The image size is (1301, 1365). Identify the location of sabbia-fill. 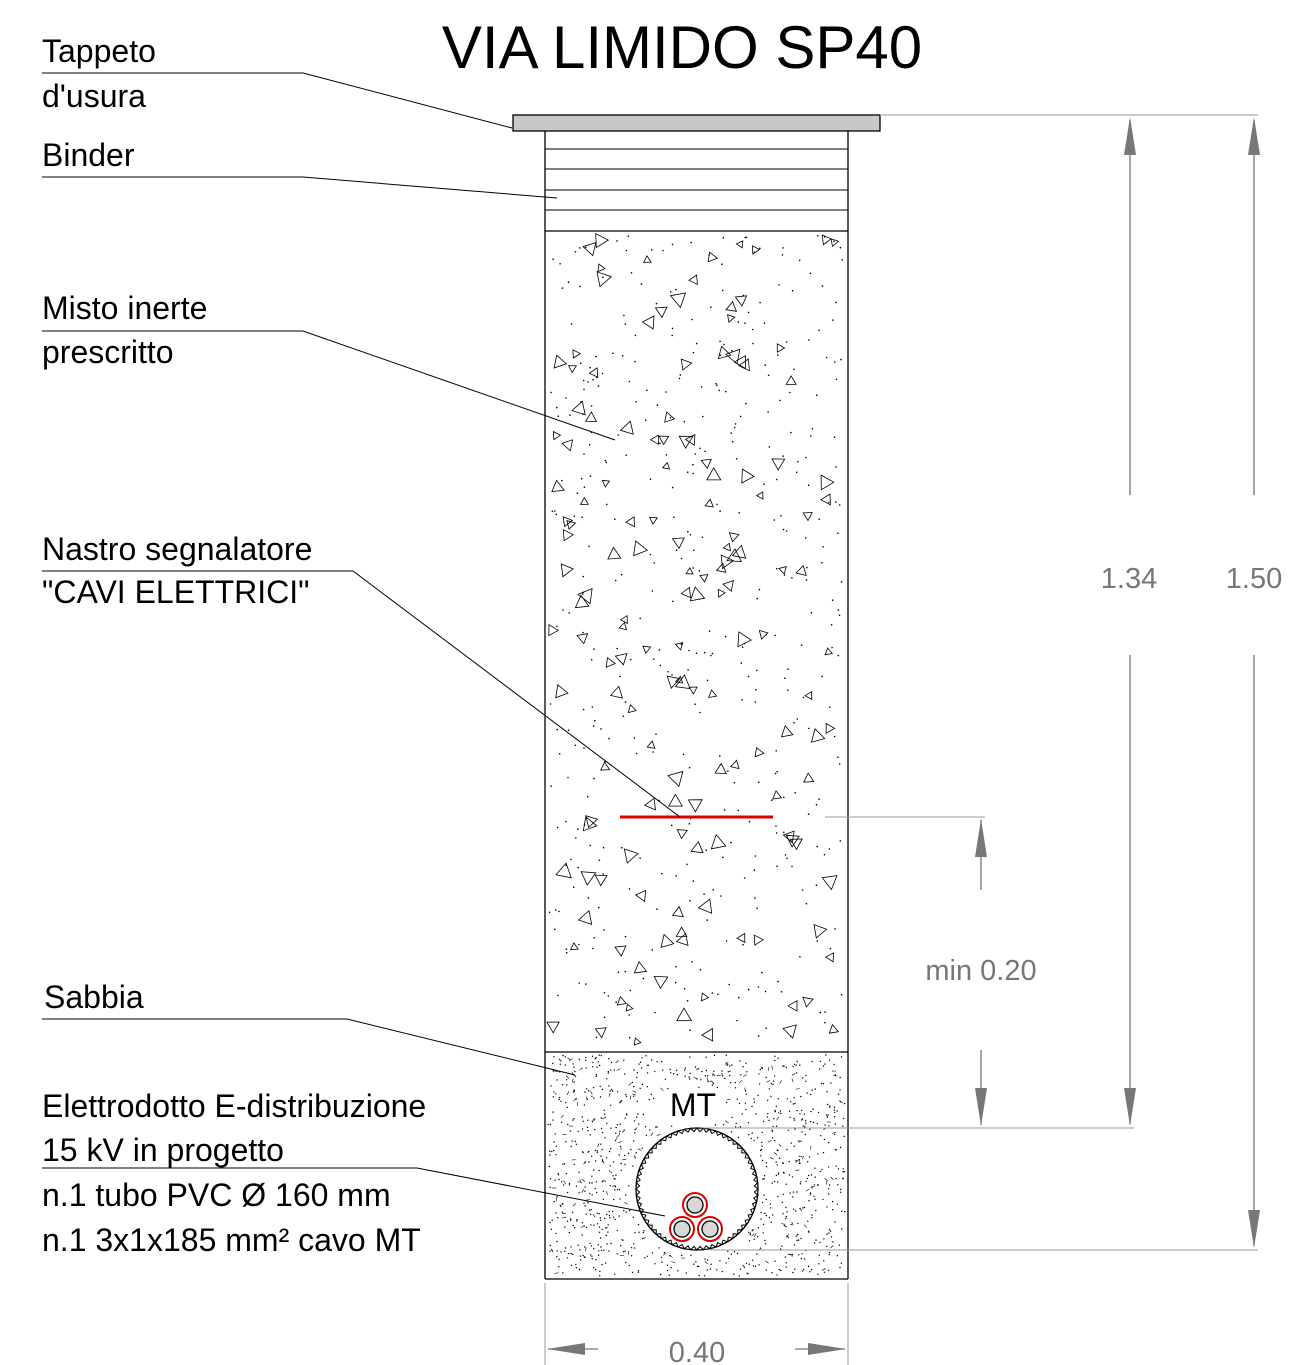
(696, 1165).